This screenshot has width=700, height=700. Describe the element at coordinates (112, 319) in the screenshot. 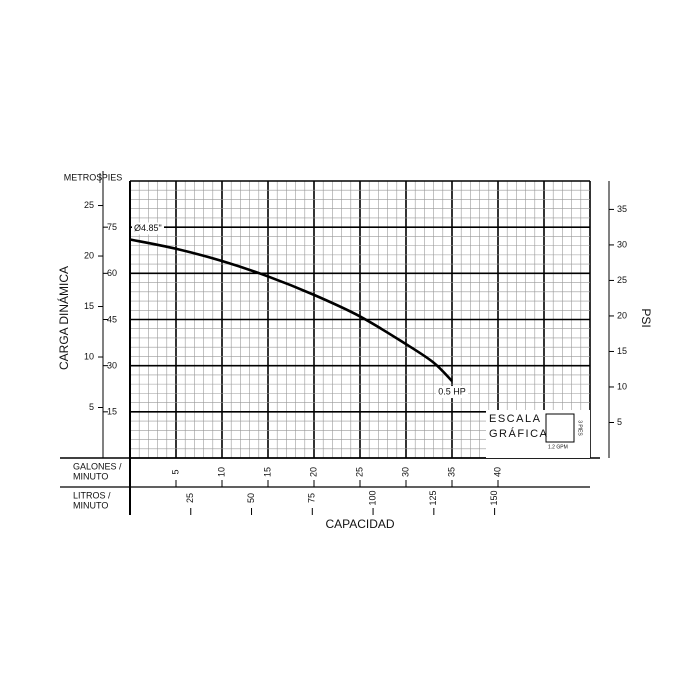

I see `y-tick-label: 45` at that location.